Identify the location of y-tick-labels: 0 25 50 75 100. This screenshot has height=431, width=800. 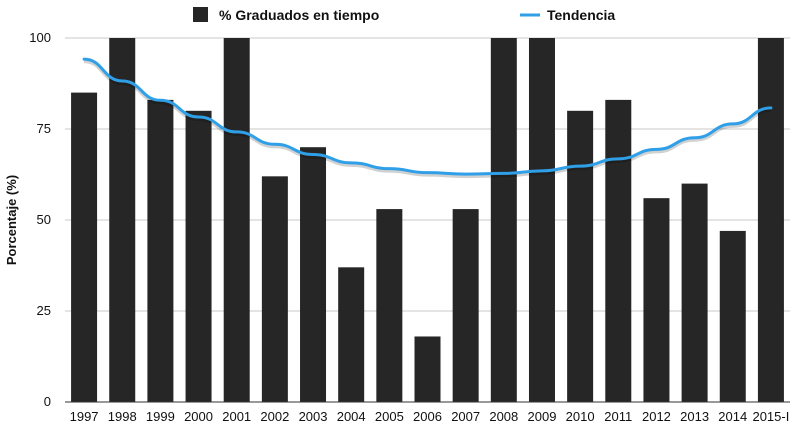
(40, 219).